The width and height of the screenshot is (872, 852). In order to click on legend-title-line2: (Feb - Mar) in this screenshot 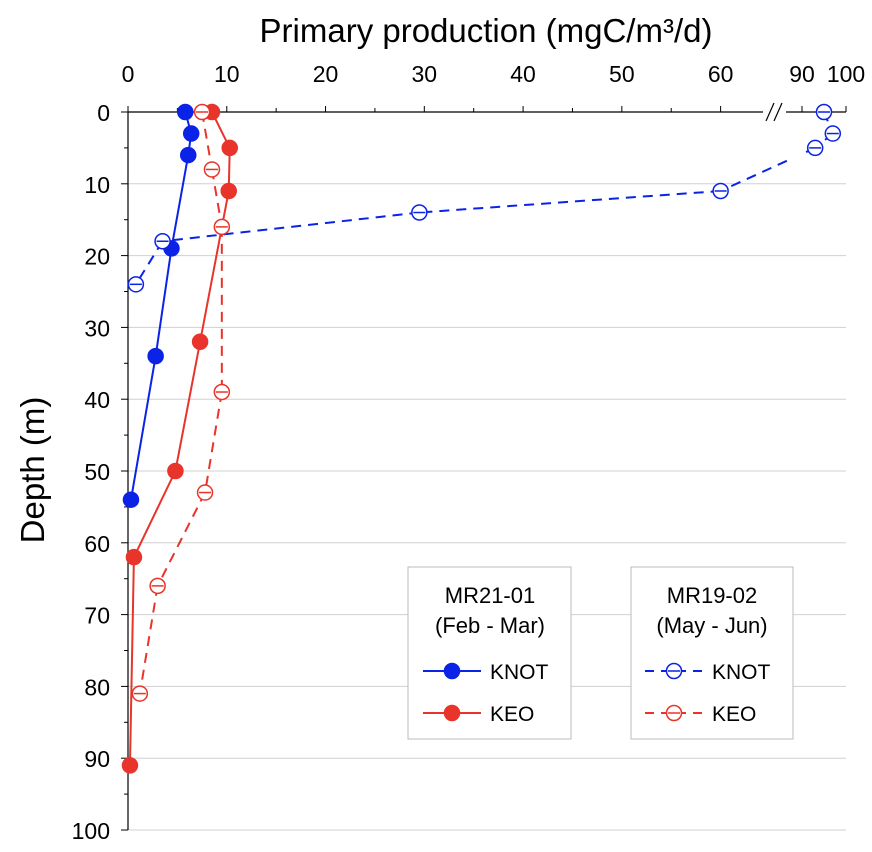, I will do `click(490, 625)`.